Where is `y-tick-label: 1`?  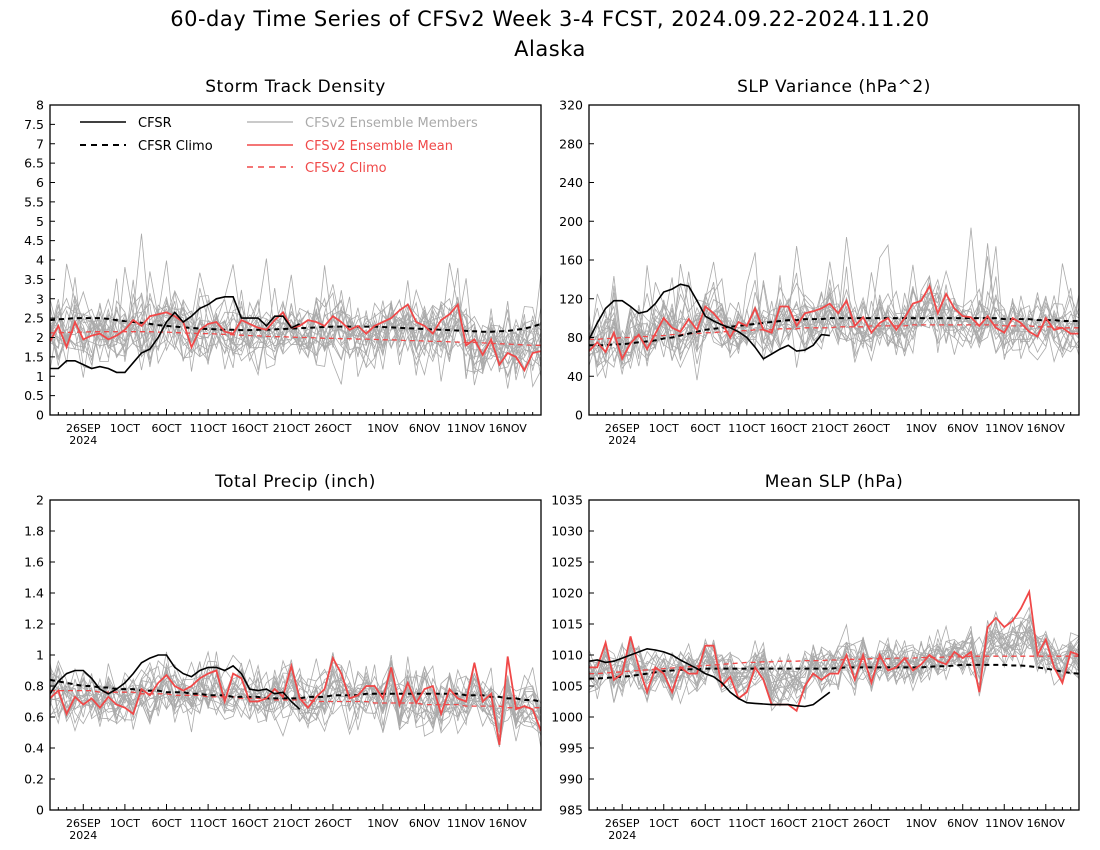 y-tick-label: 1 is located at coordinates (40, 376).